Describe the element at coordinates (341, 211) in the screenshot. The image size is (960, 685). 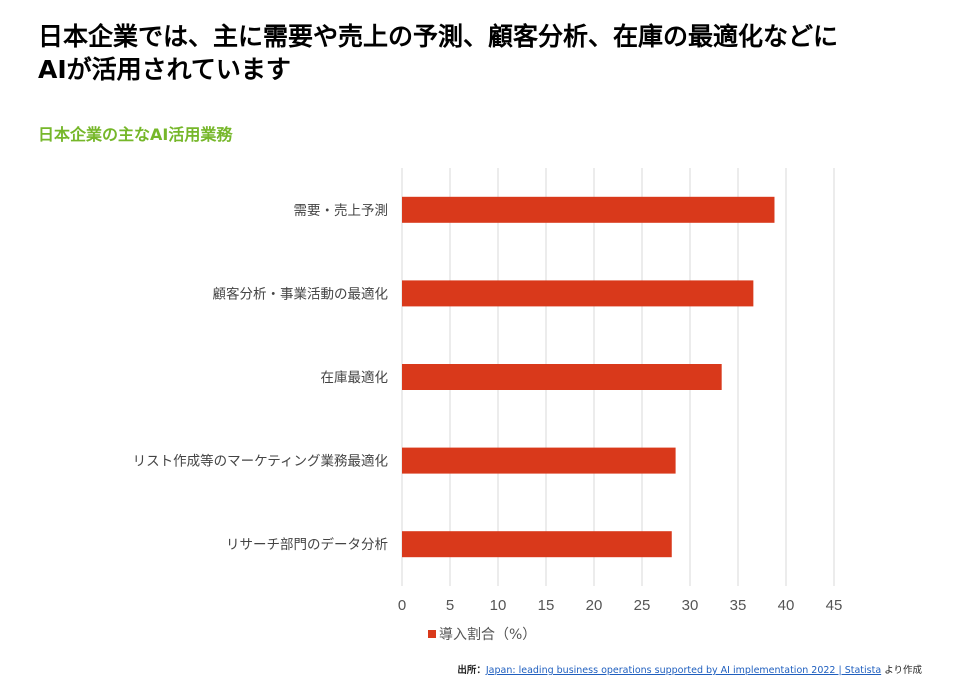
I see `category-label-1: 需要・売上予測` at that location.